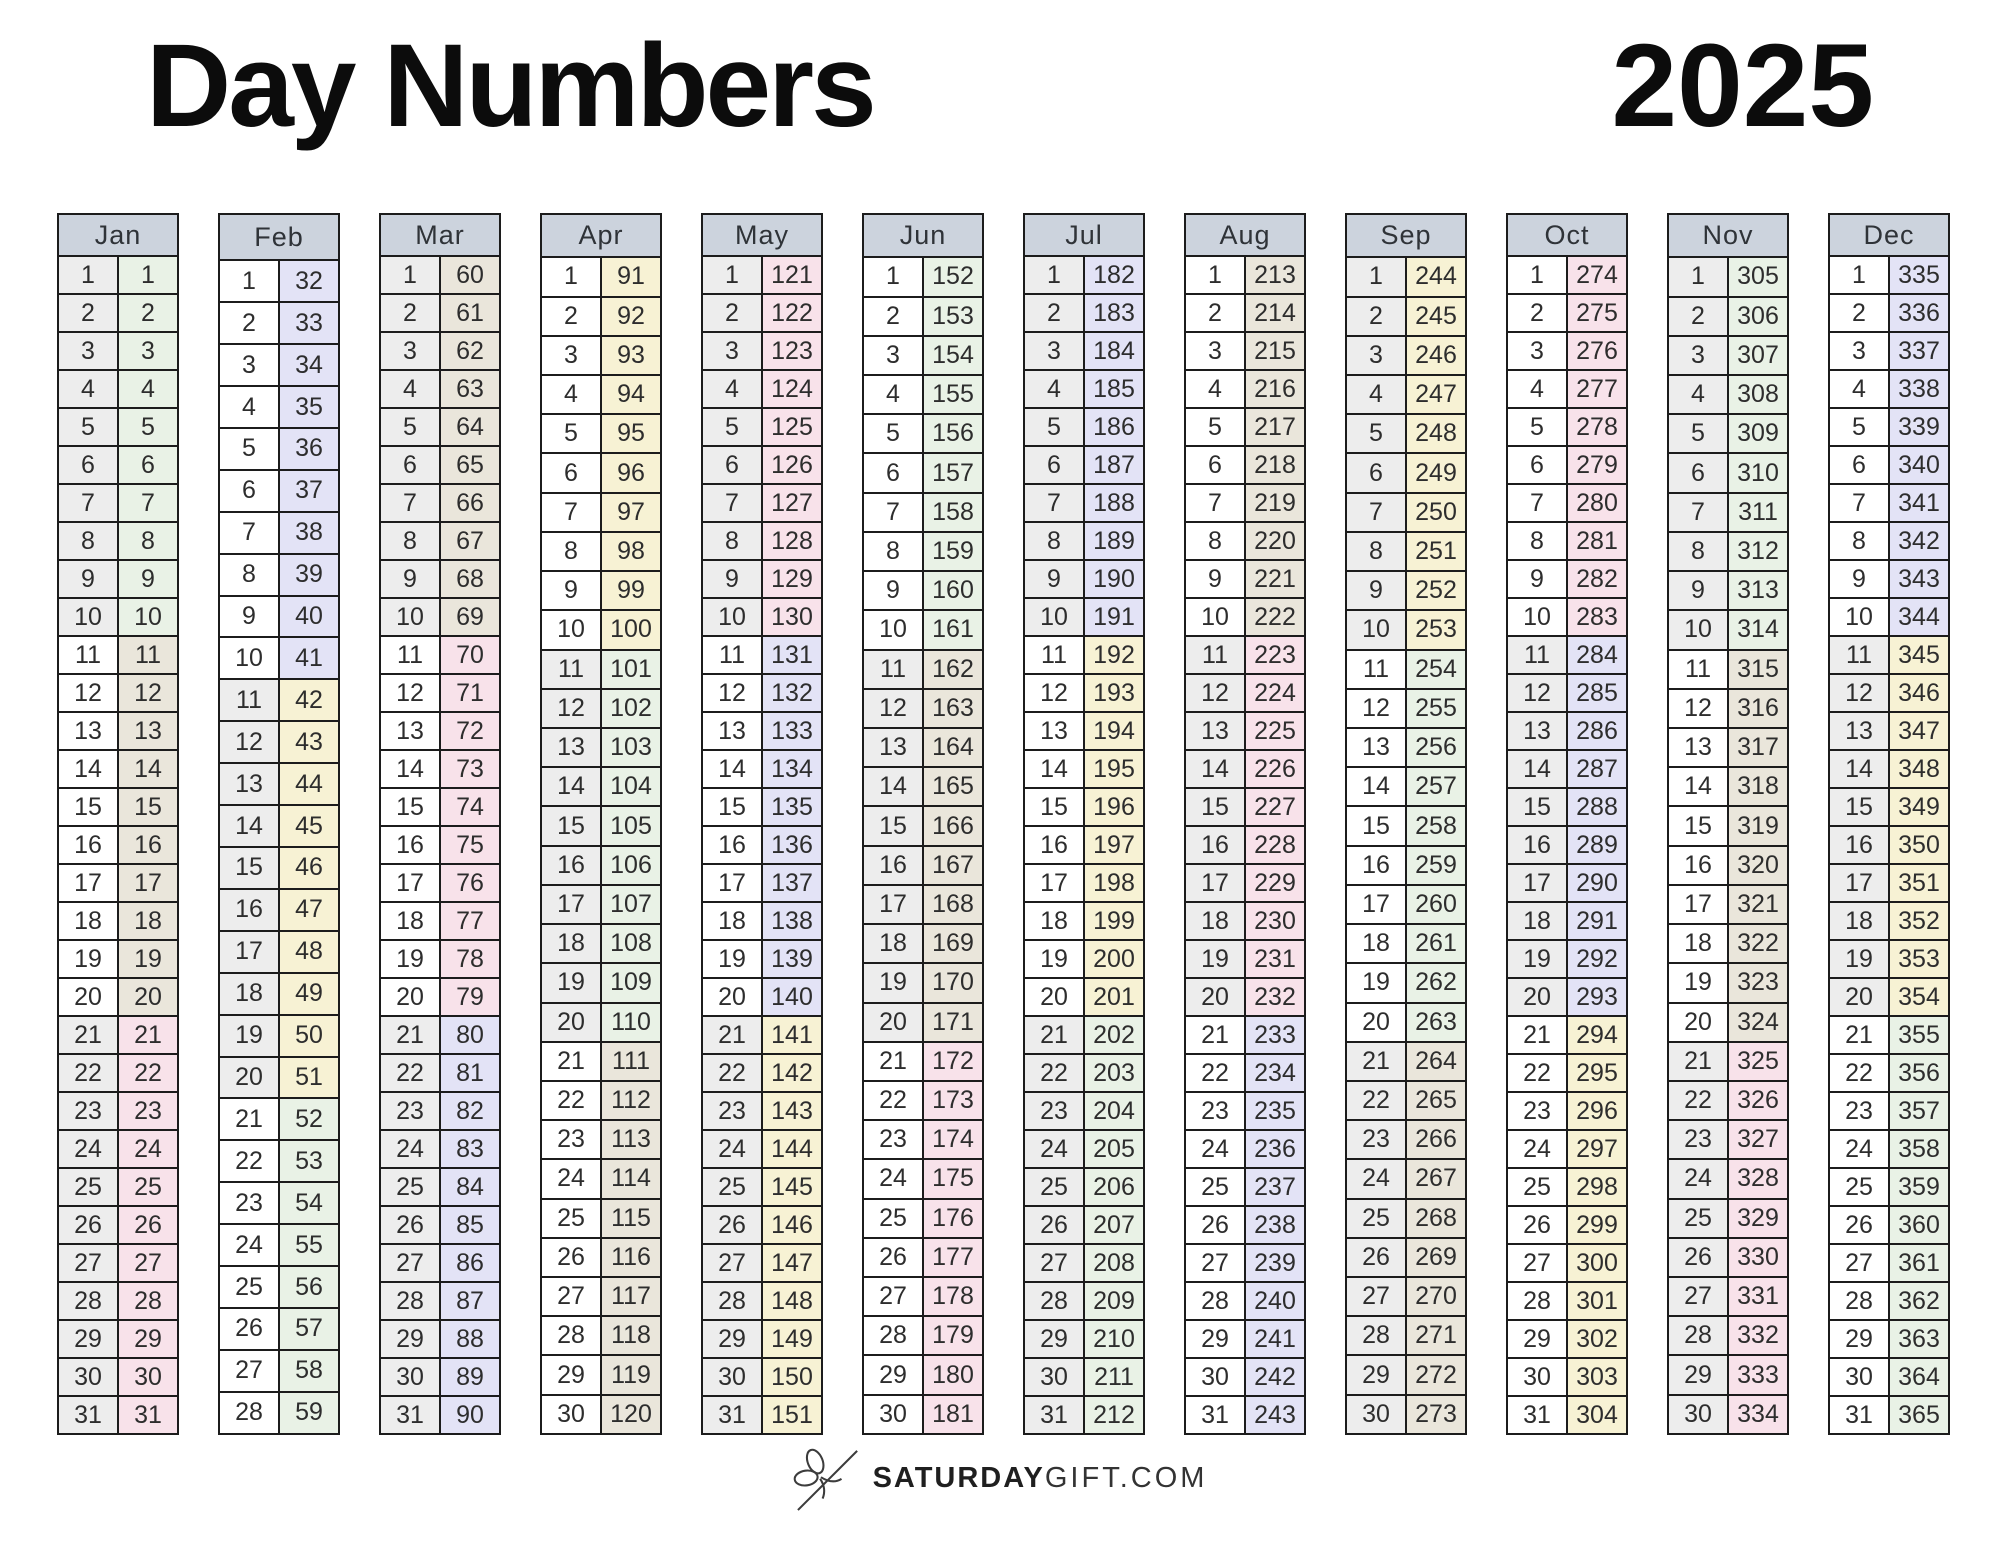 The image size is (2000, 1545). What do you see at coordinates (631, 1218) in the screenshot?
I see `day-of-year-cell: 115` at bounding box center [631, 1218].